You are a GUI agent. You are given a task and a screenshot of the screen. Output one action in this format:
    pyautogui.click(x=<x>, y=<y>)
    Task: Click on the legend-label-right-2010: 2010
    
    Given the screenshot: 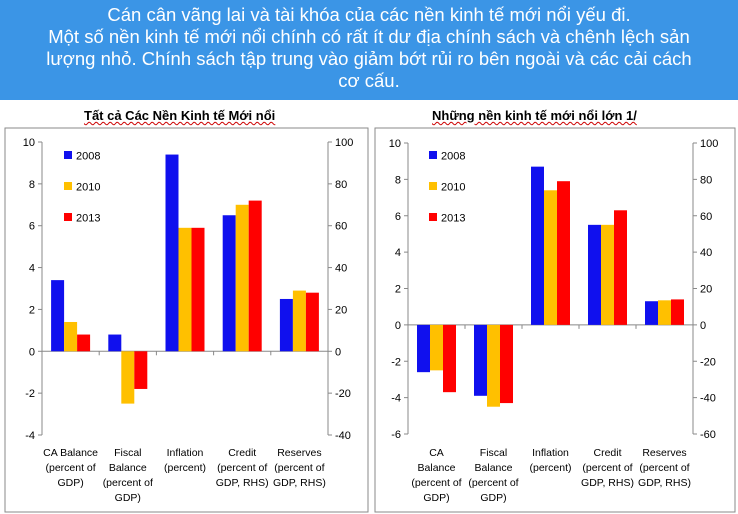 What is the action you would take?
    pyautogui.click(x=453, y=188)
    